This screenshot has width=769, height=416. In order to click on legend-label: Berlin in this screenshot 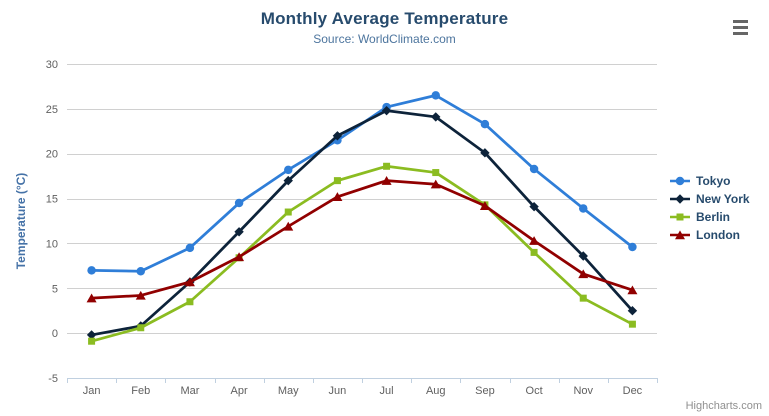, I will do `click(713, 217)`.